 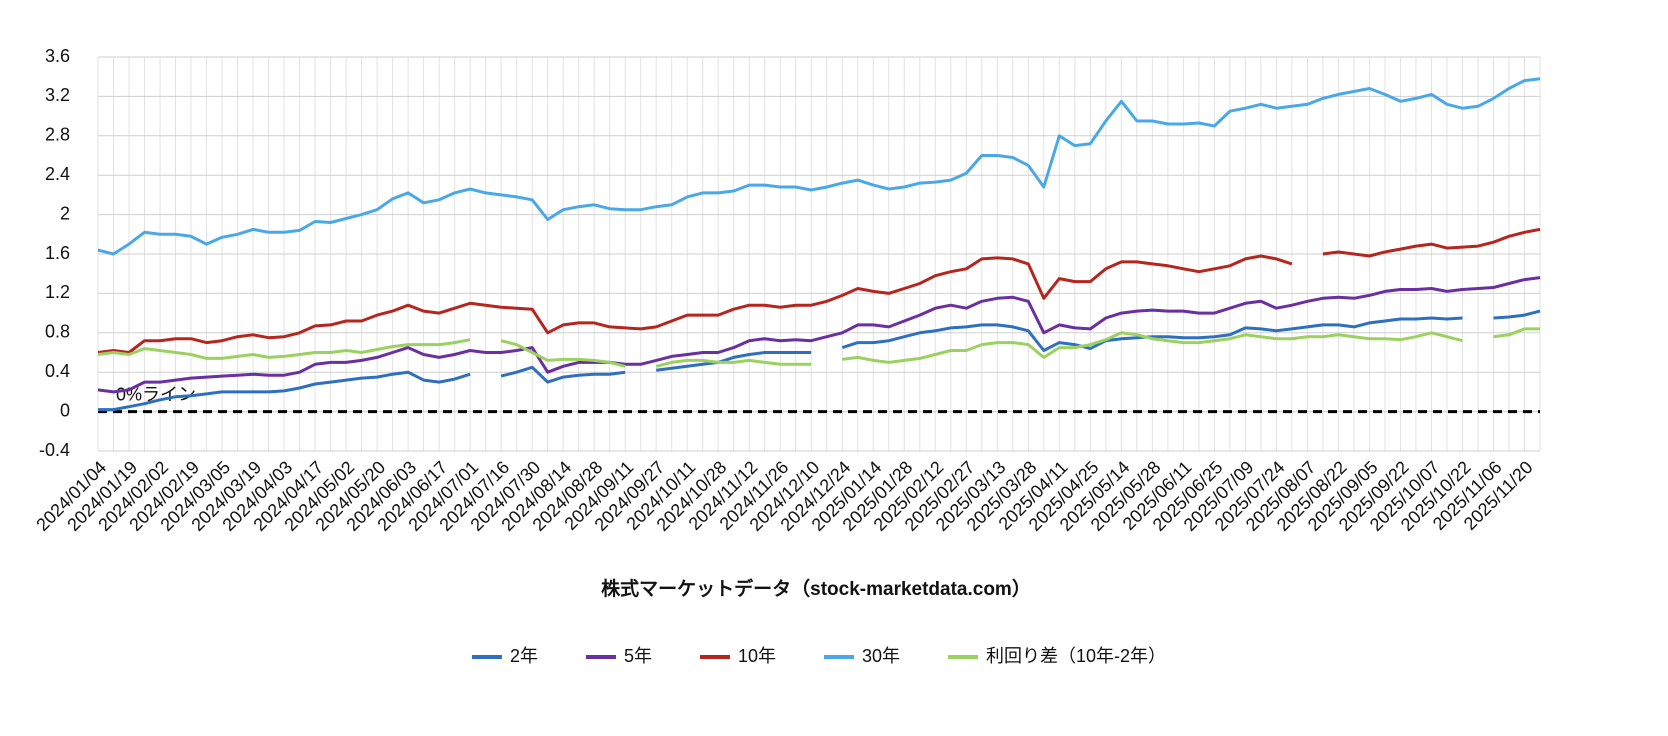 What do you see at coordinates (57, 56) in the screenshot?
I see `y-tick-label: 3.6` at bounding box center [57, 56].